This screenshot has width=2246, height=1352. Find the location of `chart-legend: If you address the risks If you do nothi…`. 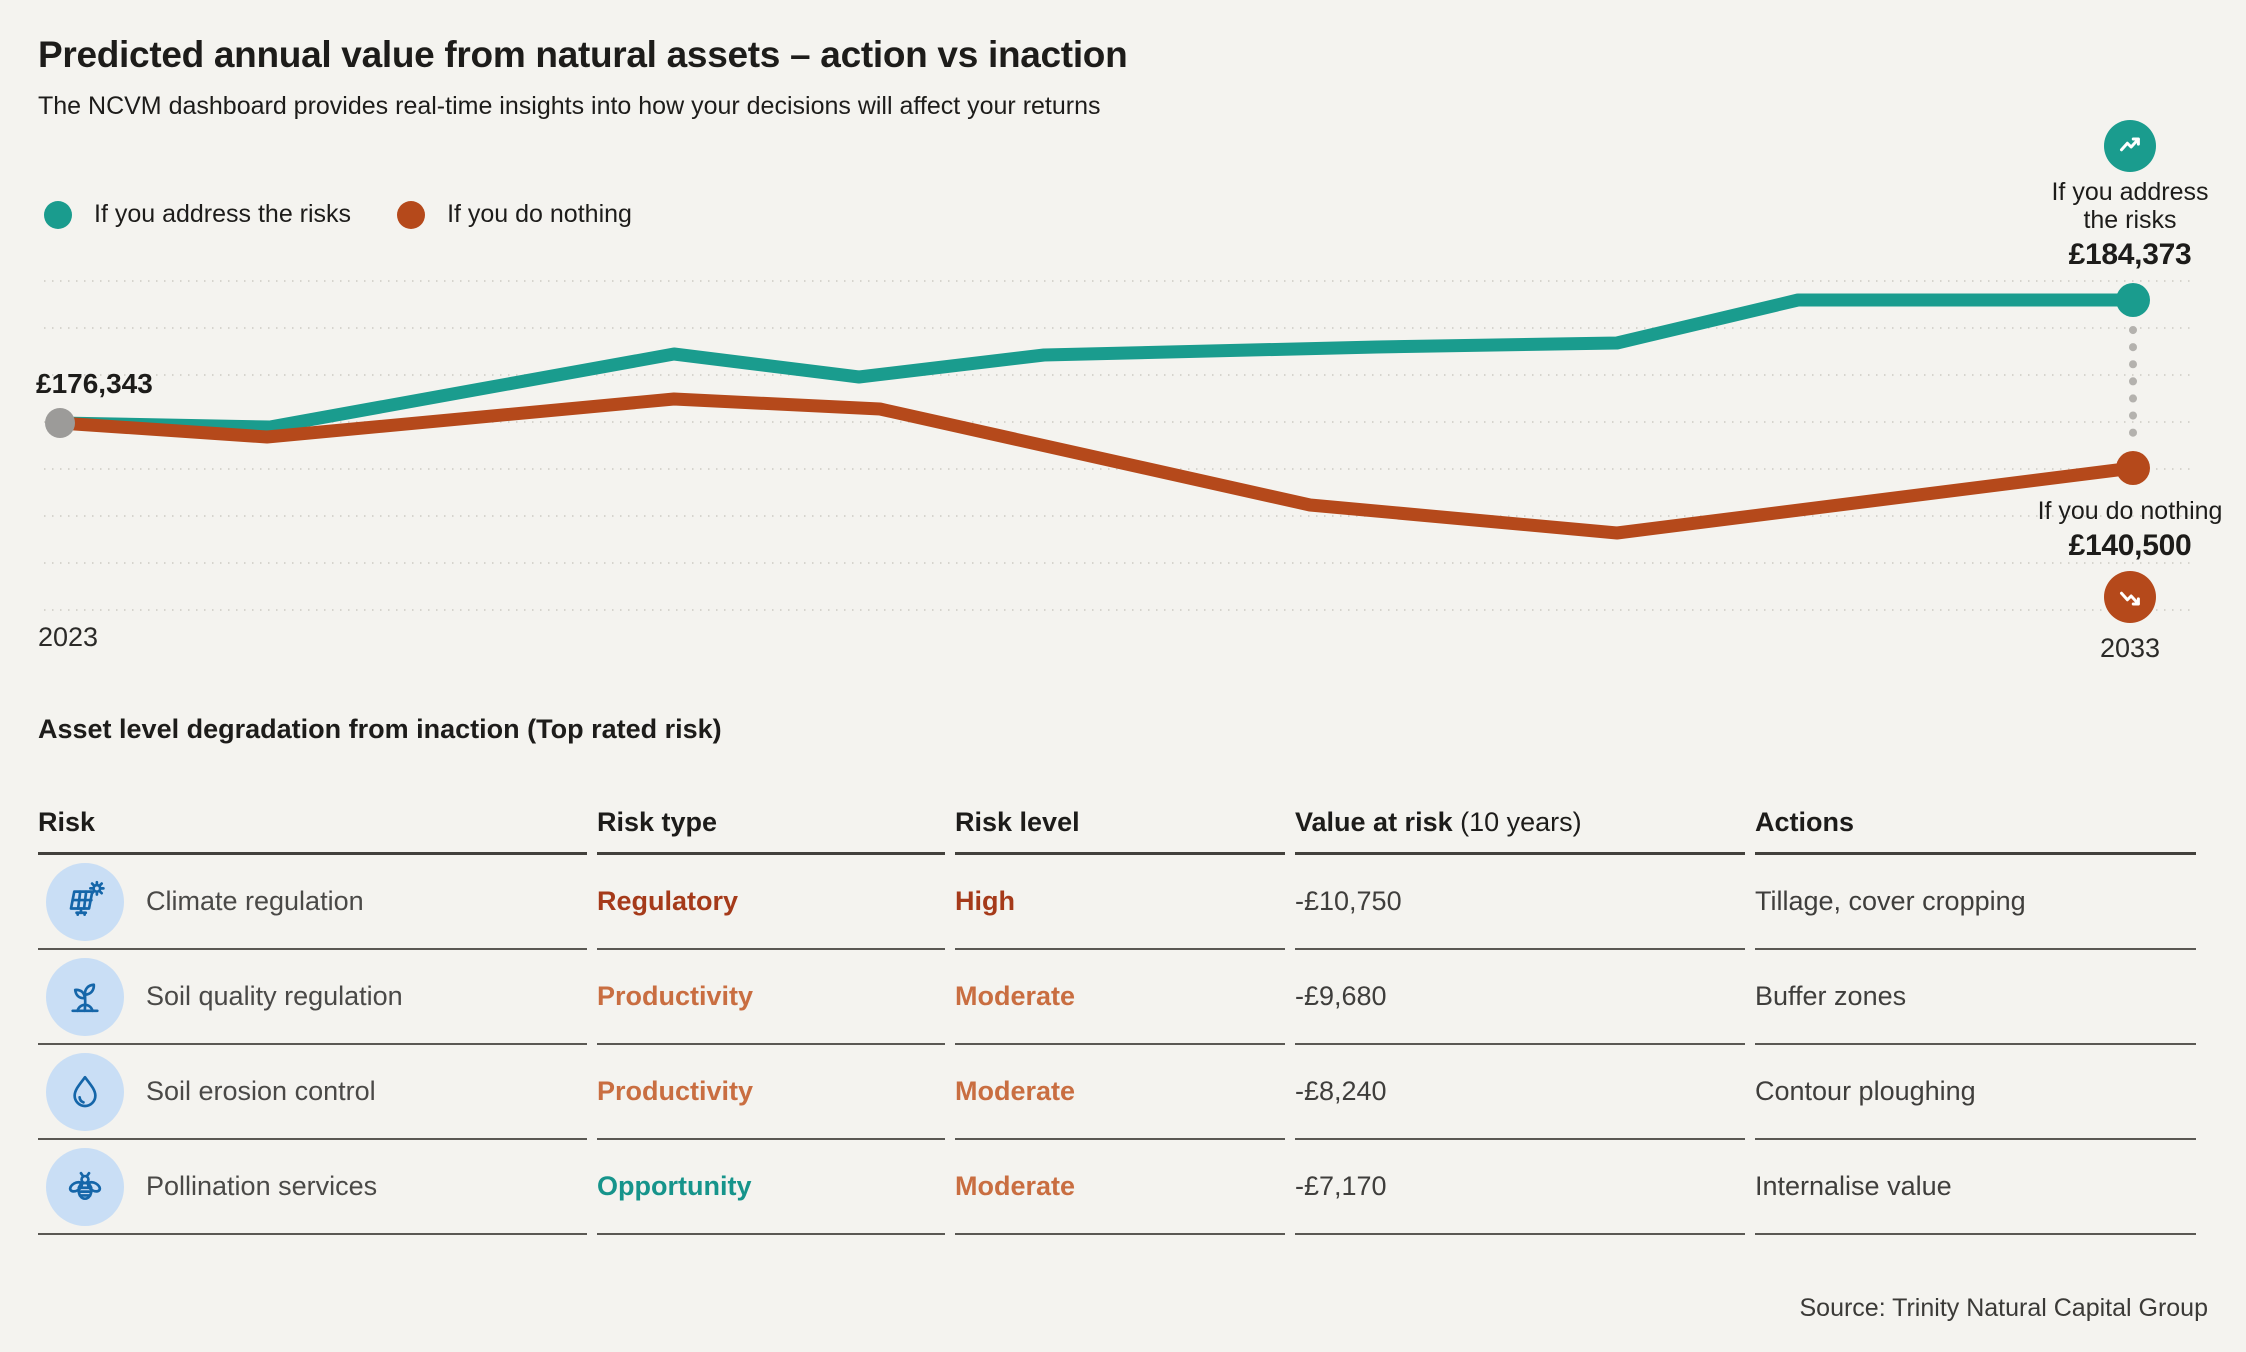

chart-legend: If you address the risks If you do nothi… is located at coordinates (338, 214).